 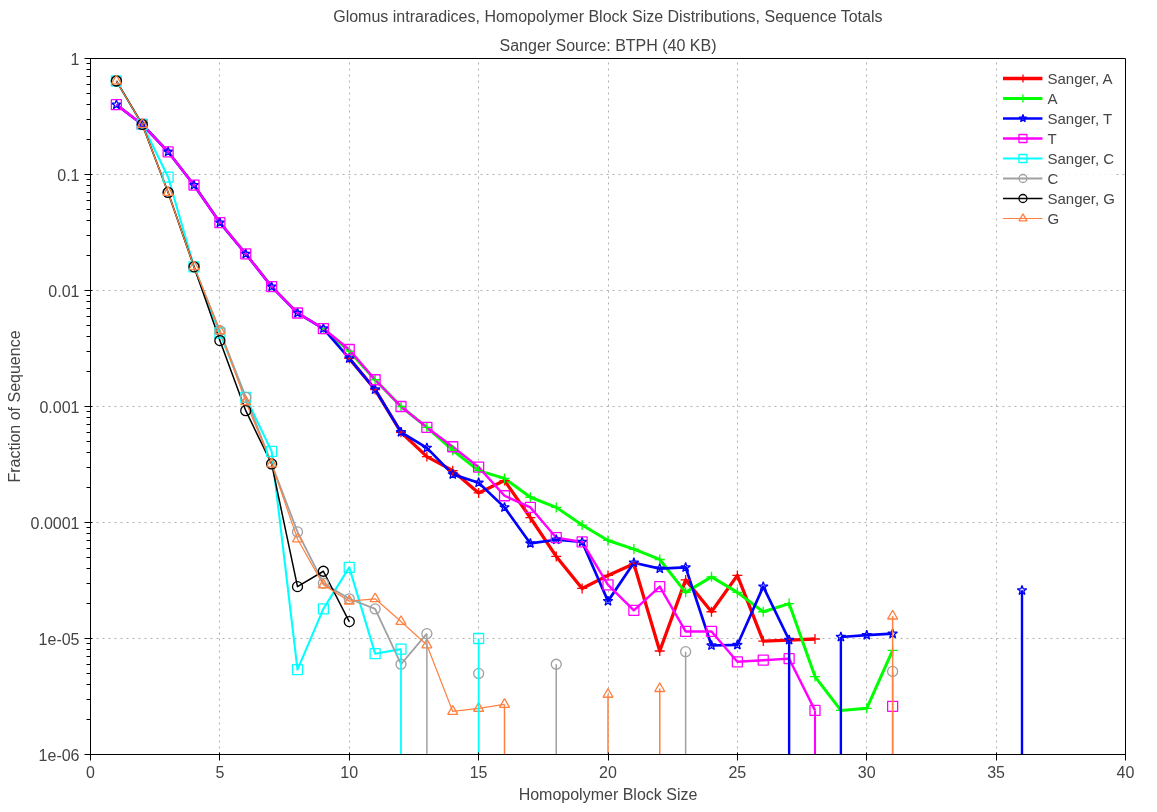 I want to click on legend-label: C, so click(x=1053, y=178).